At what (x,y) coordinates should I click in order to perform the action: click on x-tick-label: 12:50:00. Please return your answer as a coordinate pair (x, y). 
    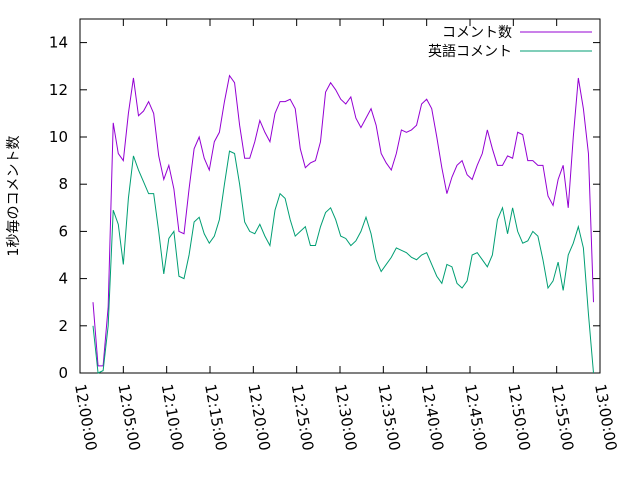
    Looking at the image, I should click on (518, 417).